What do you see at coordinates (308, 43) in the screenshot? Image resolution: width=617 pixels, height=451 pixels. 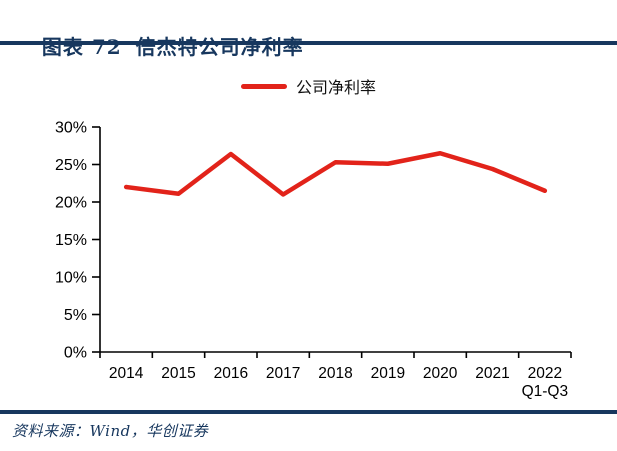 I see `header-divider` at bounding box center [308, 43].